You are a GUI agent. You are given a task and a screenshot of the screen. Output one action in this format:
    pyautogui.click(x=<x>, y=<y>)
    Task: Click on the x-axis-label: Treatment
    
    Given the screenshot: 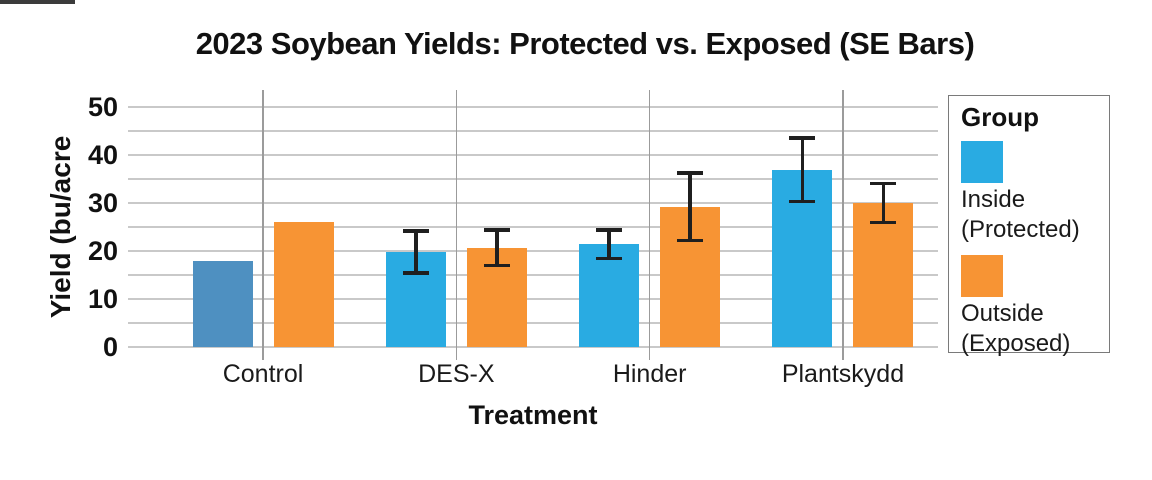 What is the action you would take?
    pyautogui.click(x=533, y=415)
    